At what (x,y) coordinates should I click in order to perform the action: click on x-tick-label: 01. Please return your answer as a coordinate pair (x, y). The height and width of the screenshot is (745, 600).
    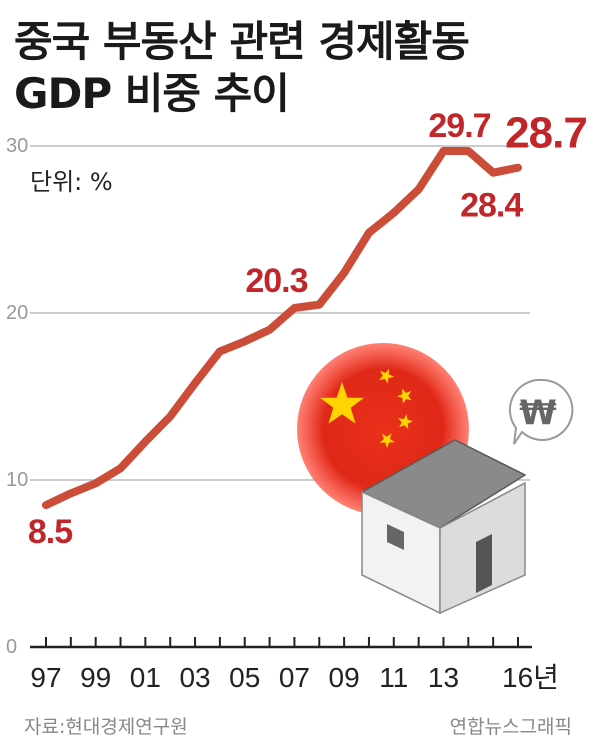
    Looking at the image, I should click on (145, 677).